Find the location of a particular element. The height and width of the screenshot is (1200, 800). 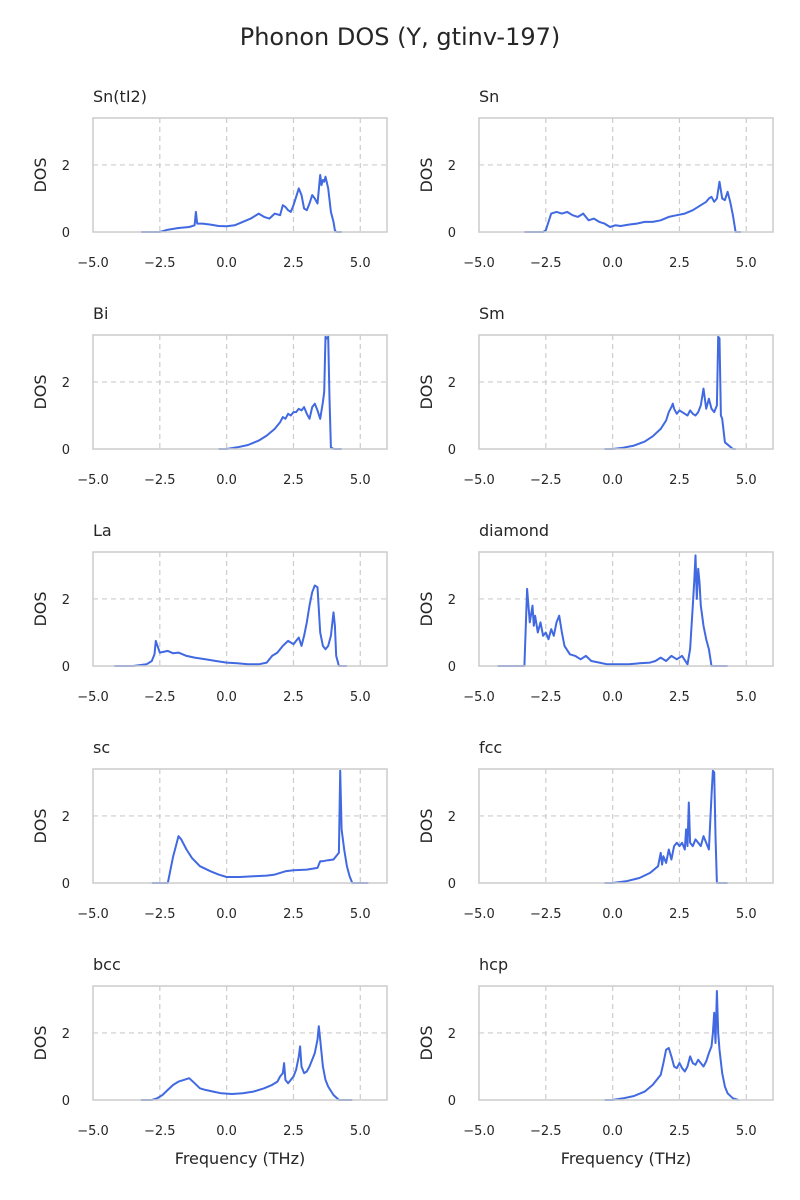

subplot-sn: −5.0 −2.5 0.0 2.5 5.0 0 2 Sn DOS is located at coordinates (595, 179).